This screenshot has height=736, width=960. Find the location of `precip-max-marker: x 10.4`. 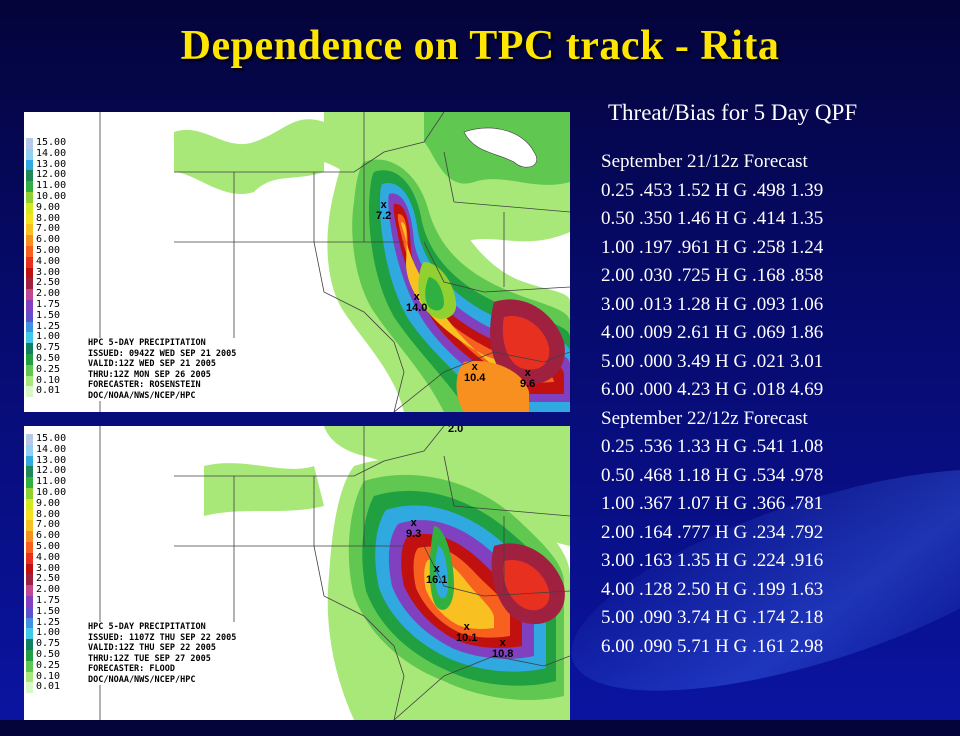

precip-max-marker: x 10.4 is located at coordinates (475, 372).